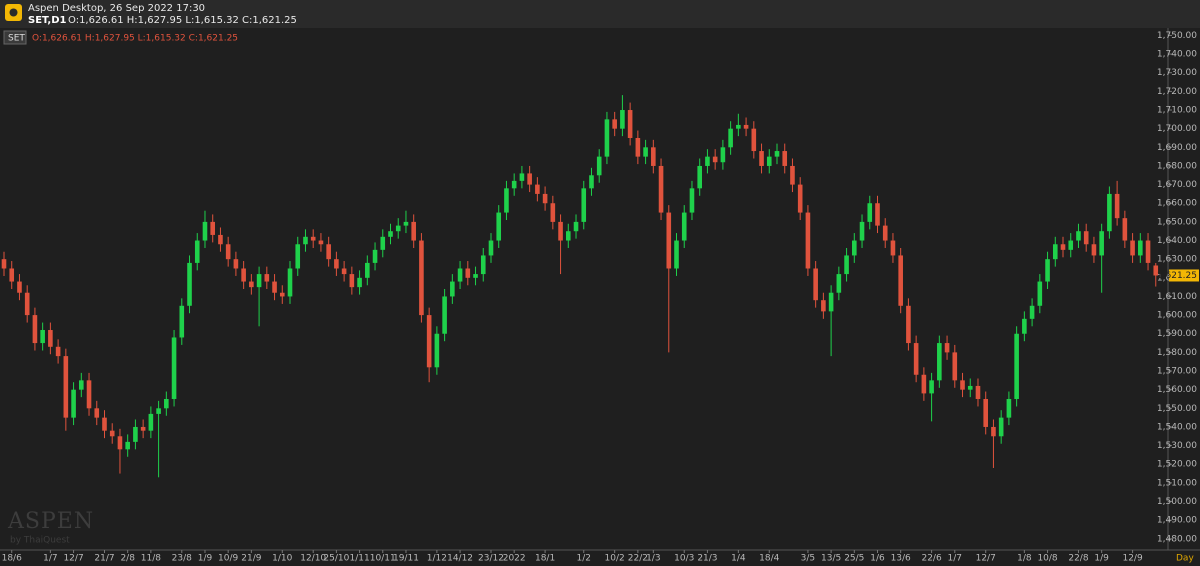  Describe the element at coordinates (47, 20) in the screenshot. I see `window-symbol: SET,D1` at that location.